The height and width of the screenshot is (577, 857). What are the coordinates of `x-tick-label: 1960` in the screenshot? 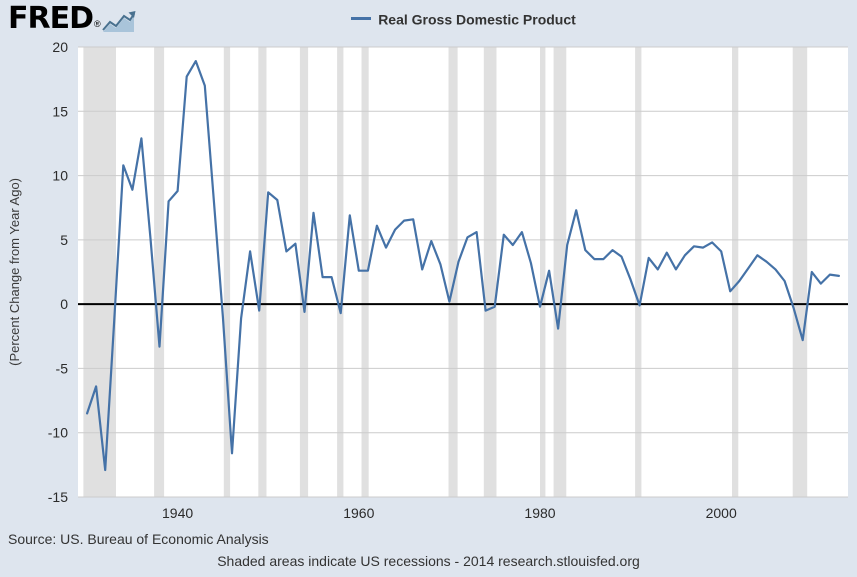 It's located at (358, 513).